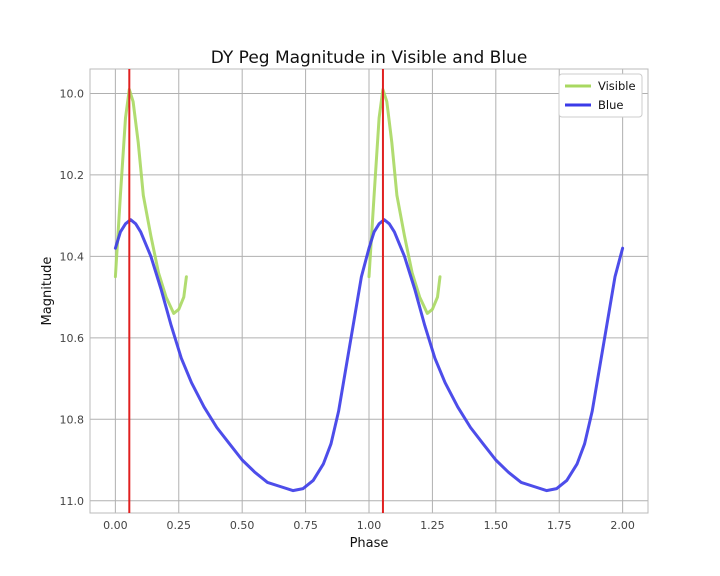 The width and height of the screenshot is (720, 576). Describe the element at coordinates (179, 525) in the screenshot. I see `x-tick-label: 0.25` at that location.